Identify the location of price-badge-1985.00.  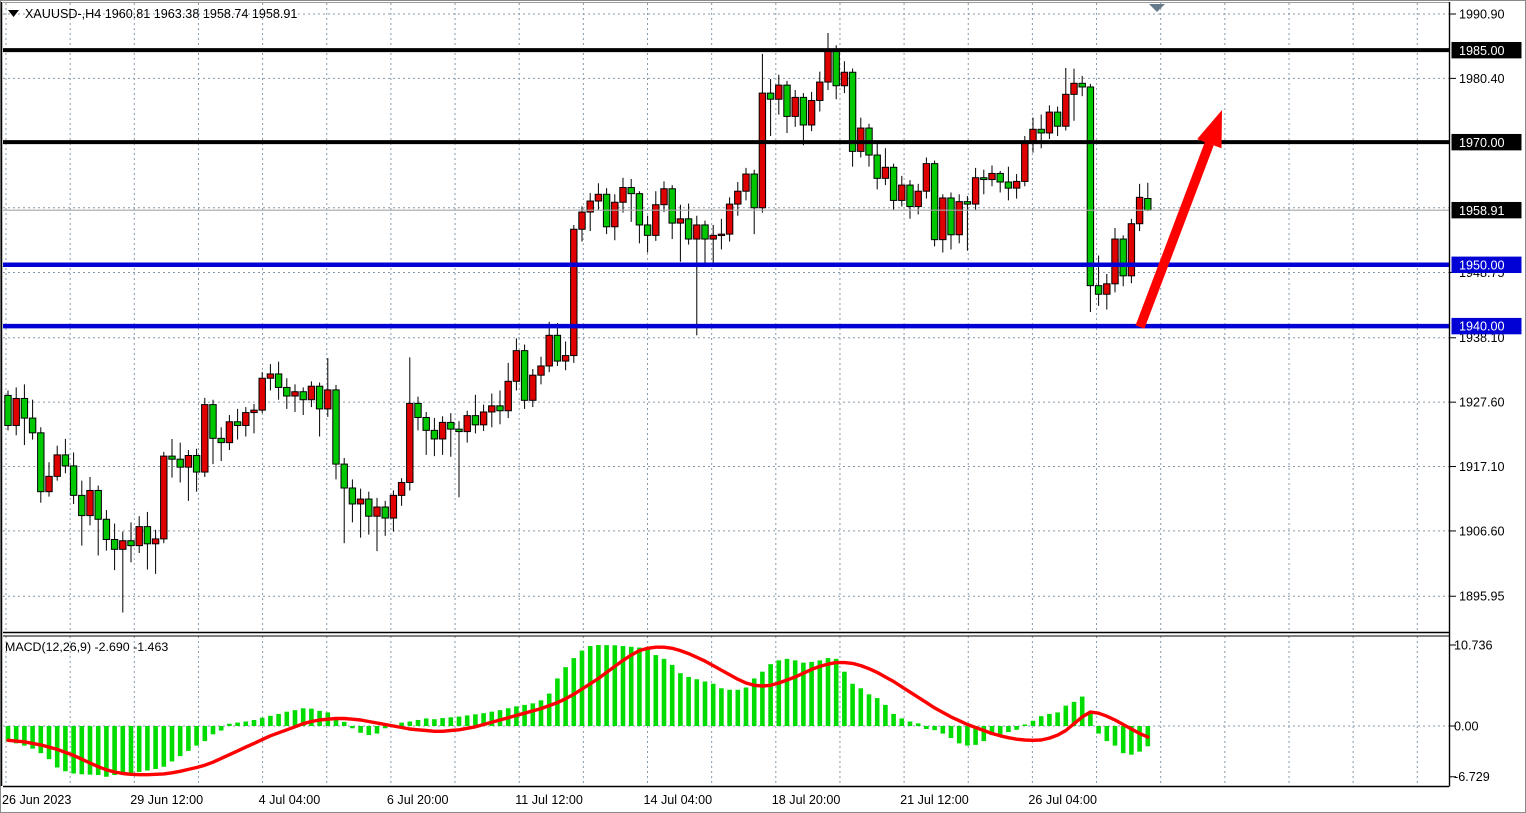
(1486, 50).